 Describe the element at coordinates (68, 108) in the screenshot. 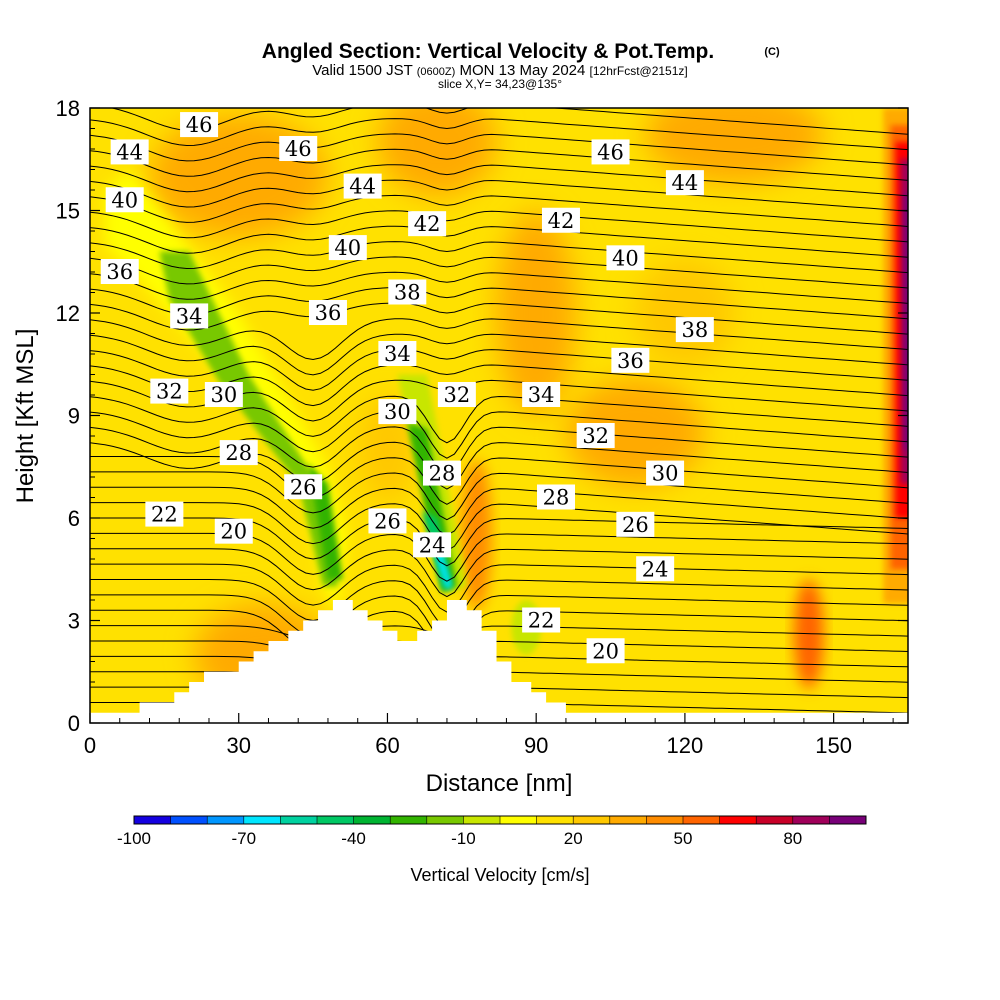

I see `y-tick-label: 18` at that location.